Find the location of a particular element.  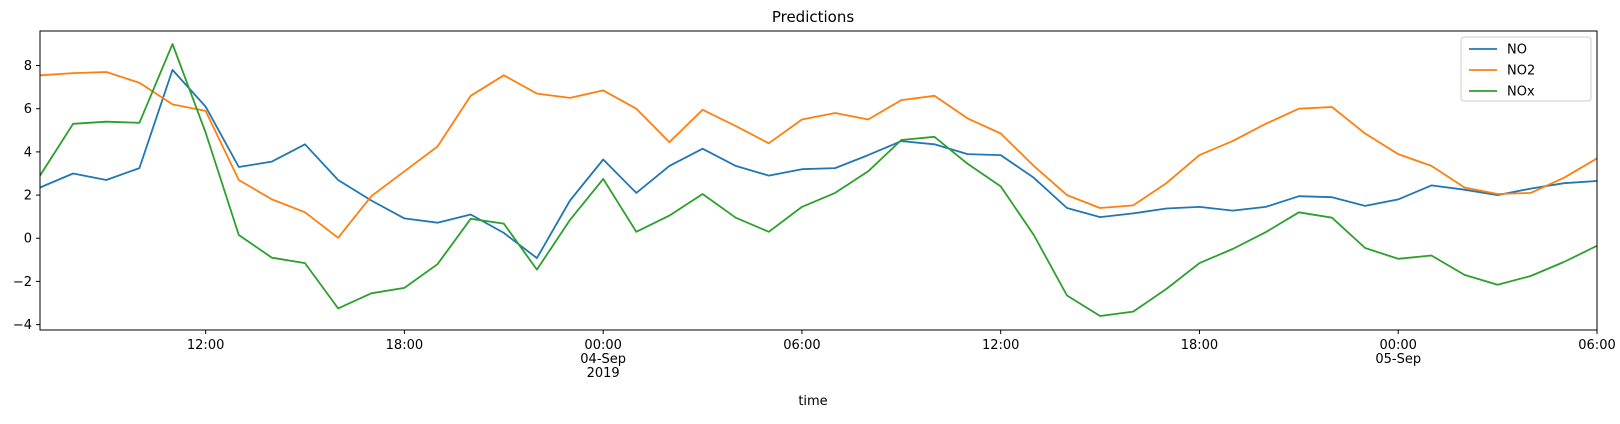

x-axis-label: time is located at coordinates (812, 401).